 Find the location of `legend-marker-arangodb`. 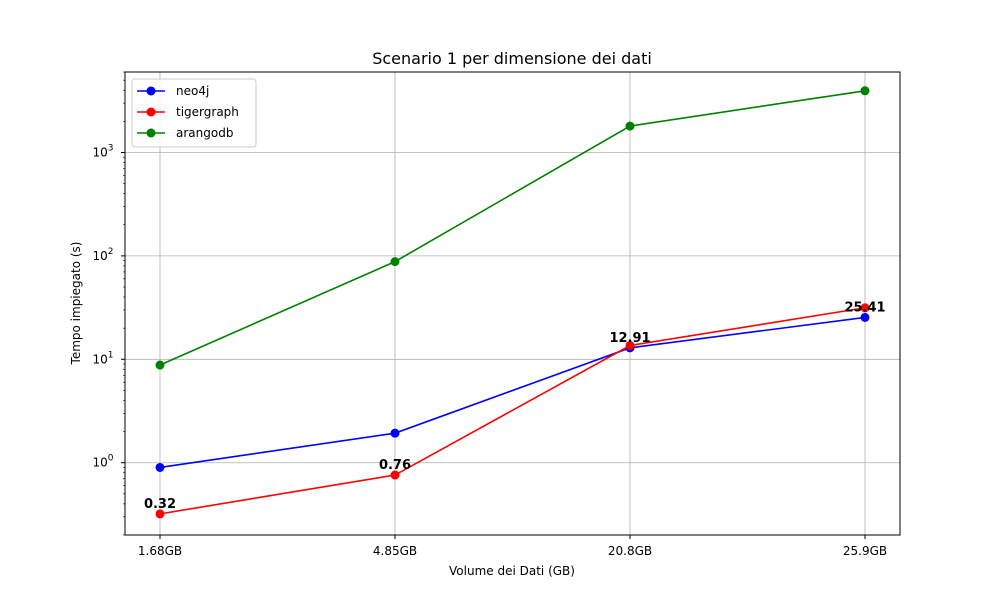

legend-marker-arangodb is located at coordinates (151, 133).